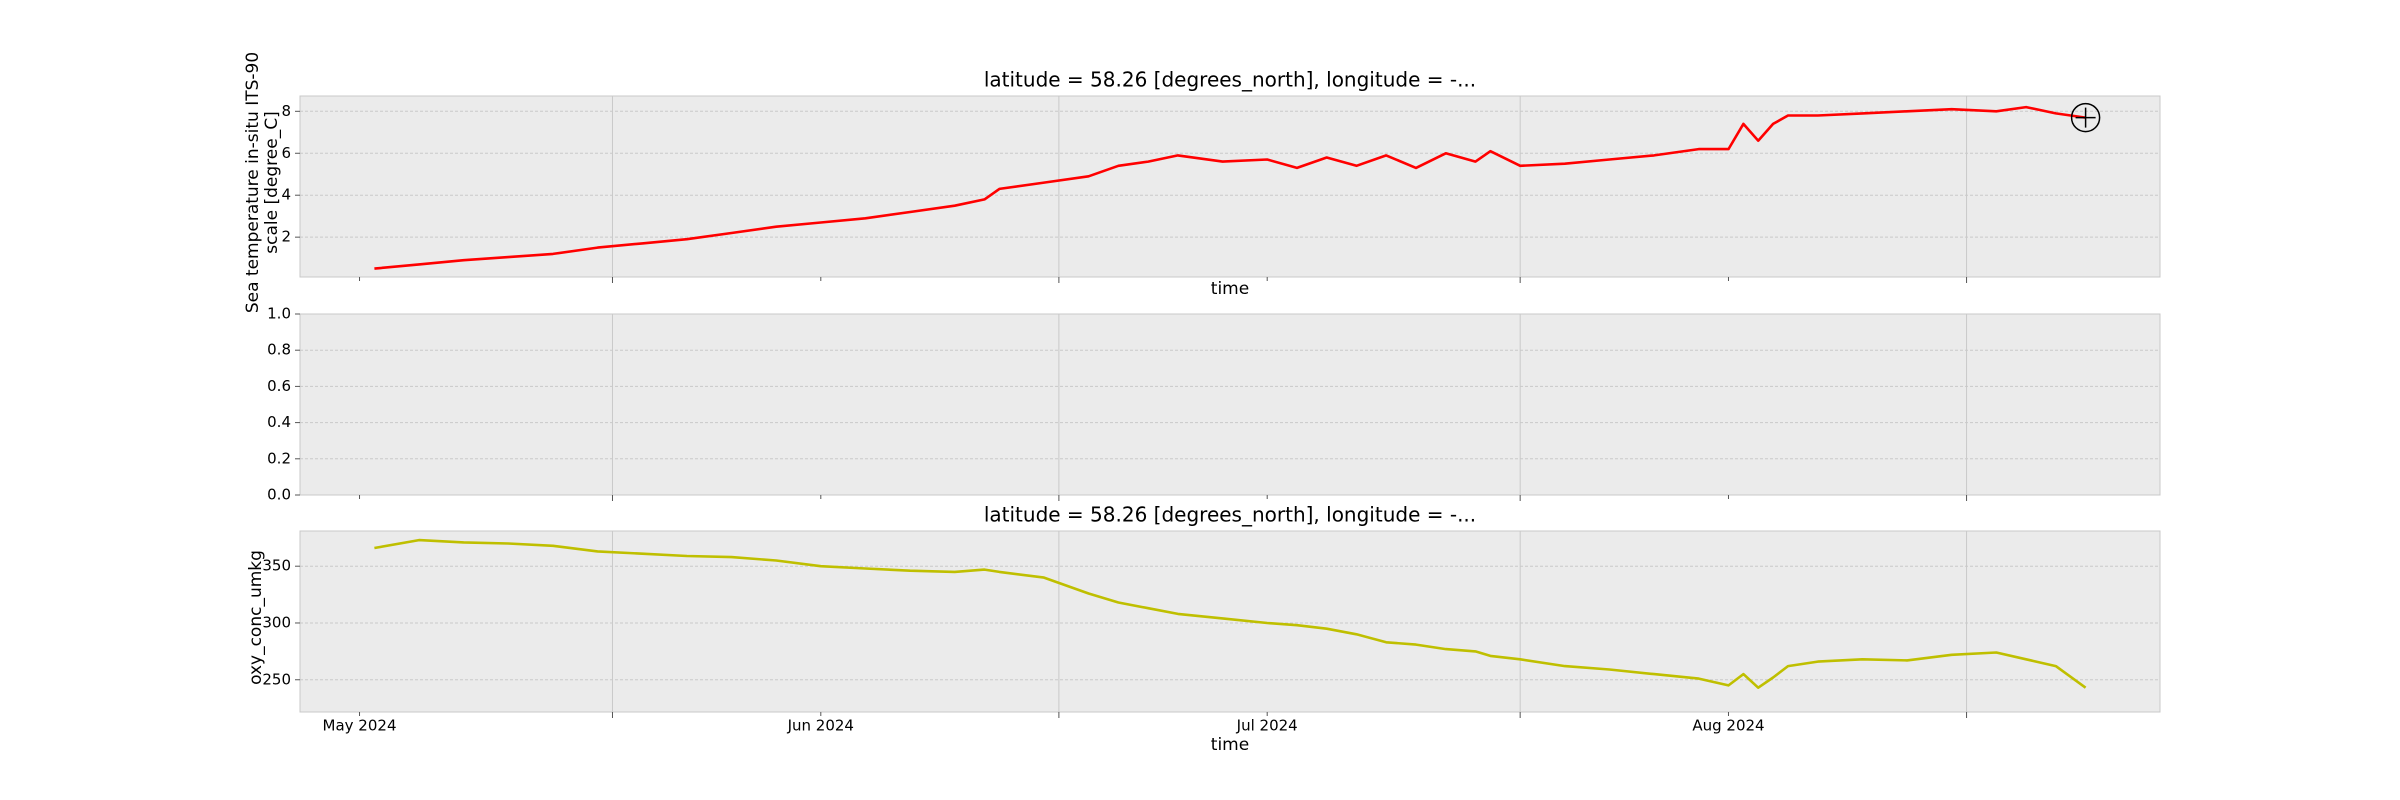  I want to click on x-tick-label: Jun 2024, so click(820, 726).